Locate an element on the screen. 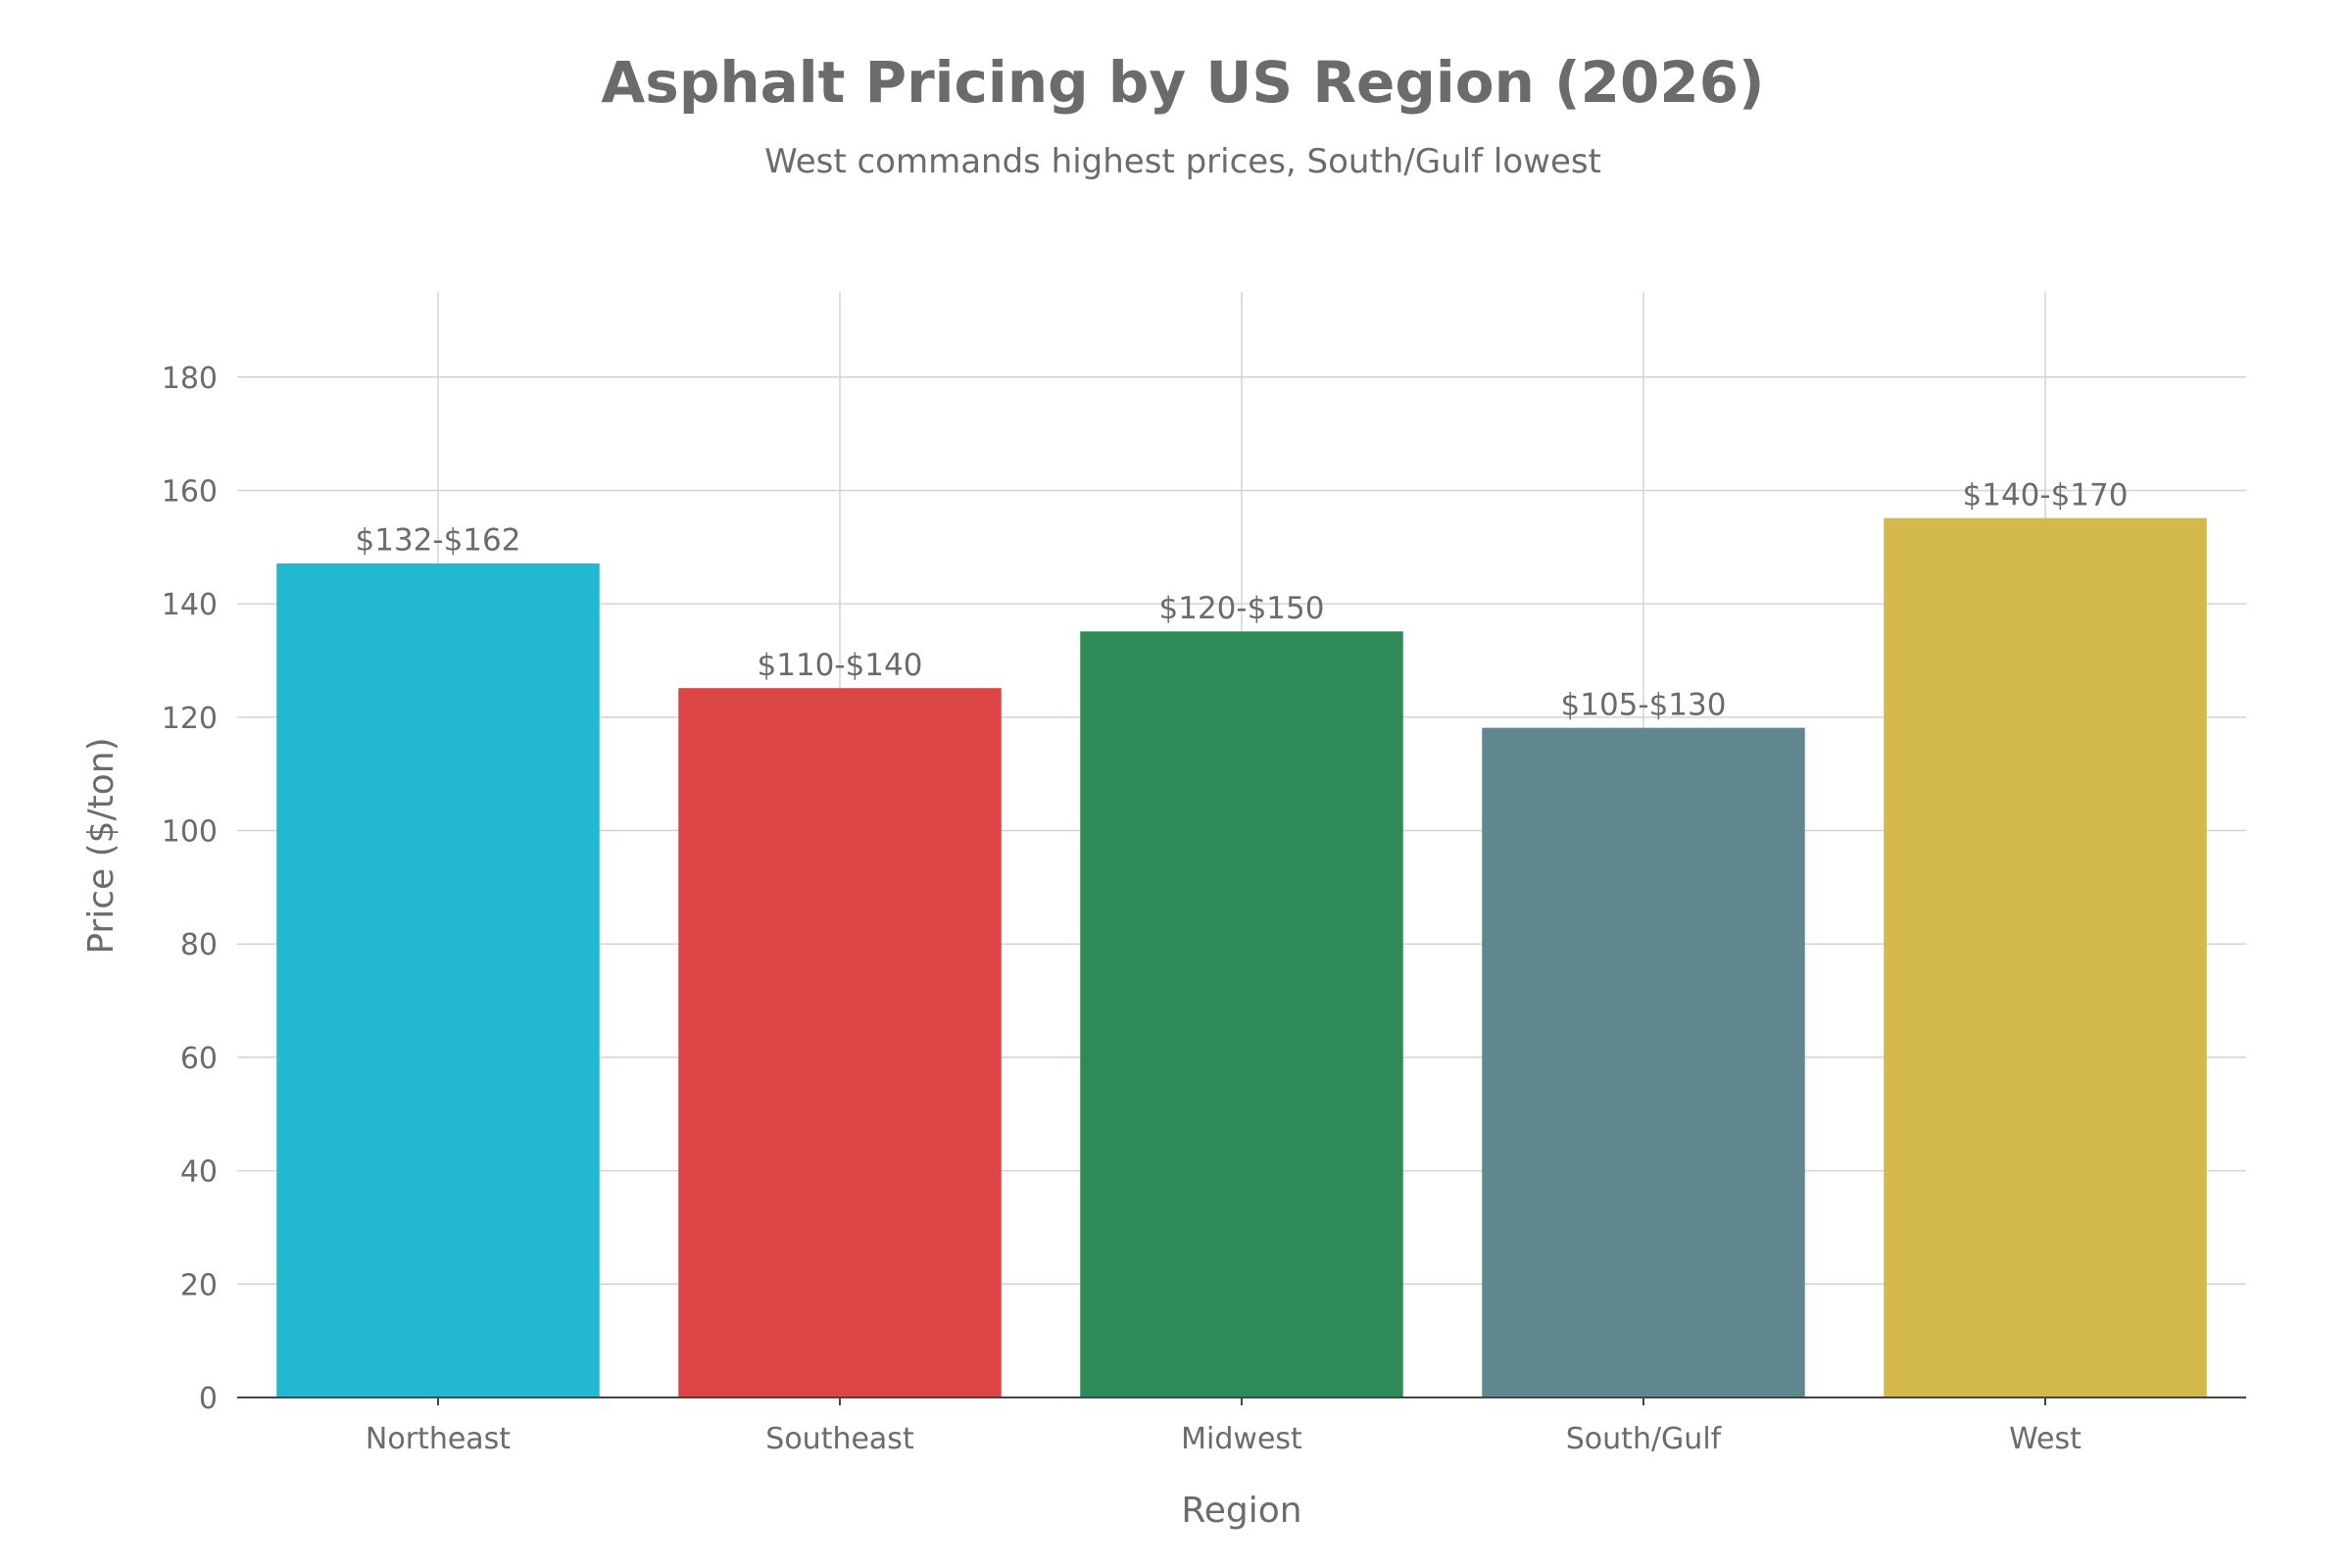  y-tick-label: 120 is located at coordinates (190, 719).